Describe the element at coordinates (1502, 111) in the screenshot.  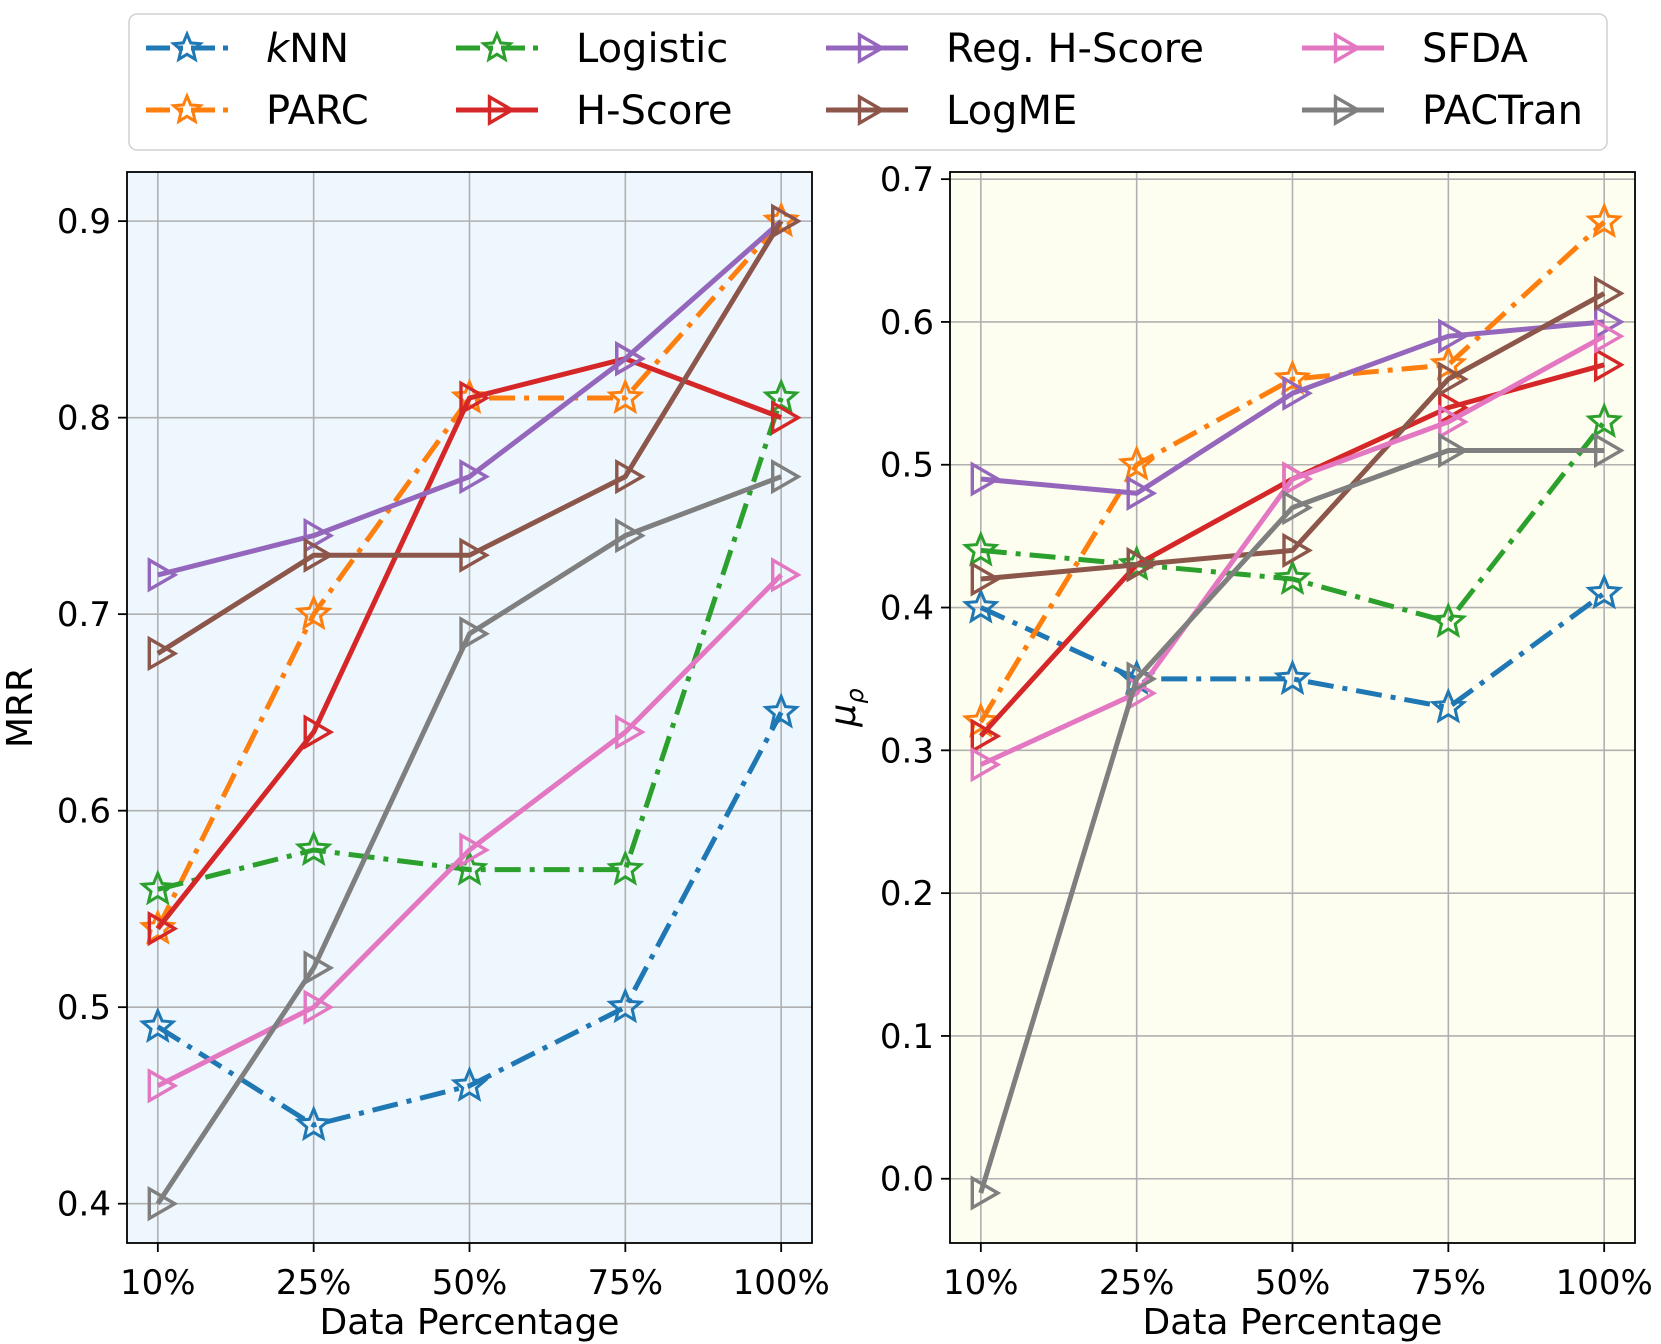
I see `legend-label: PACTran` at that location.